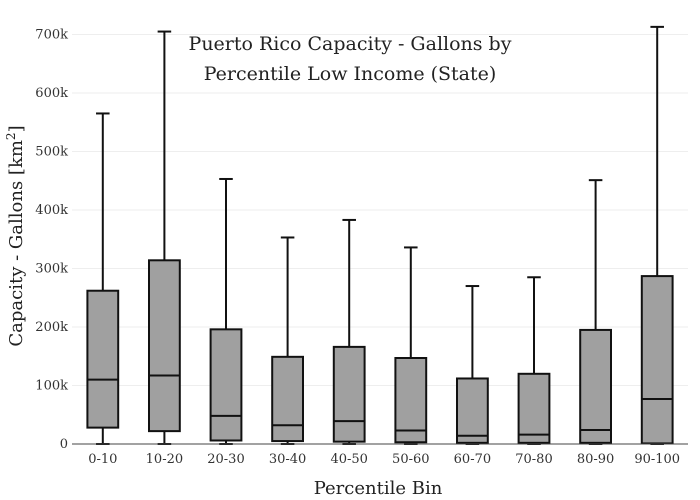 This screenshot has height=500, width=700. What do you see at coordinates (225, 459) in the screenshot?
I see `x-tick-label: 20-30` at bounding box center [225, 459].